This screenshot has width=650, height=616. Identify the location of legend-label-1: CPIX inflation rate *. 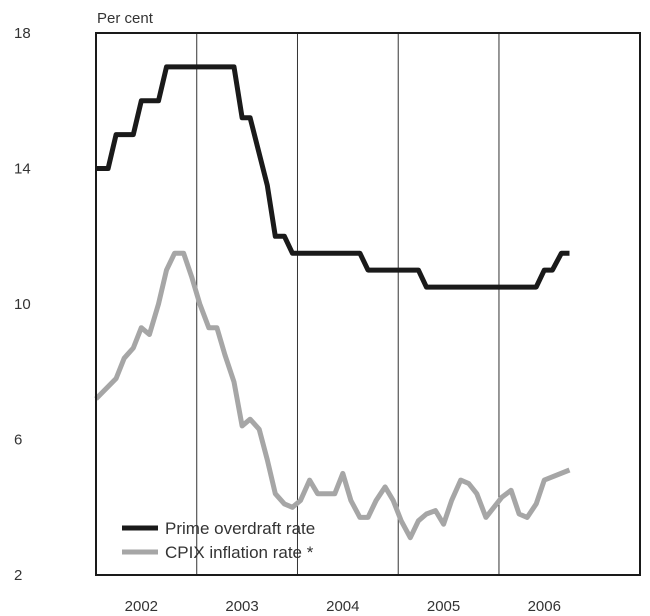
(239, 552).